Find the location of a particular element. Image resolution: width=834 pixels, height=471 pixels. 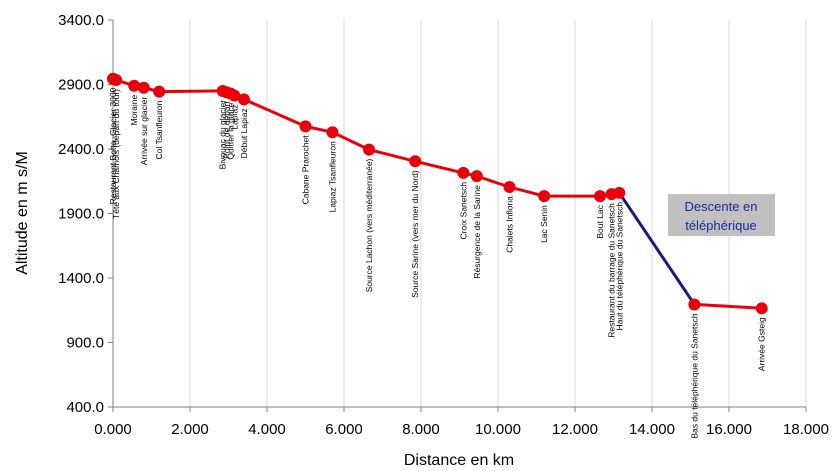

waypoint-label: Bas du téléphérique du Sanetsch is located at coordinates (694, 376).